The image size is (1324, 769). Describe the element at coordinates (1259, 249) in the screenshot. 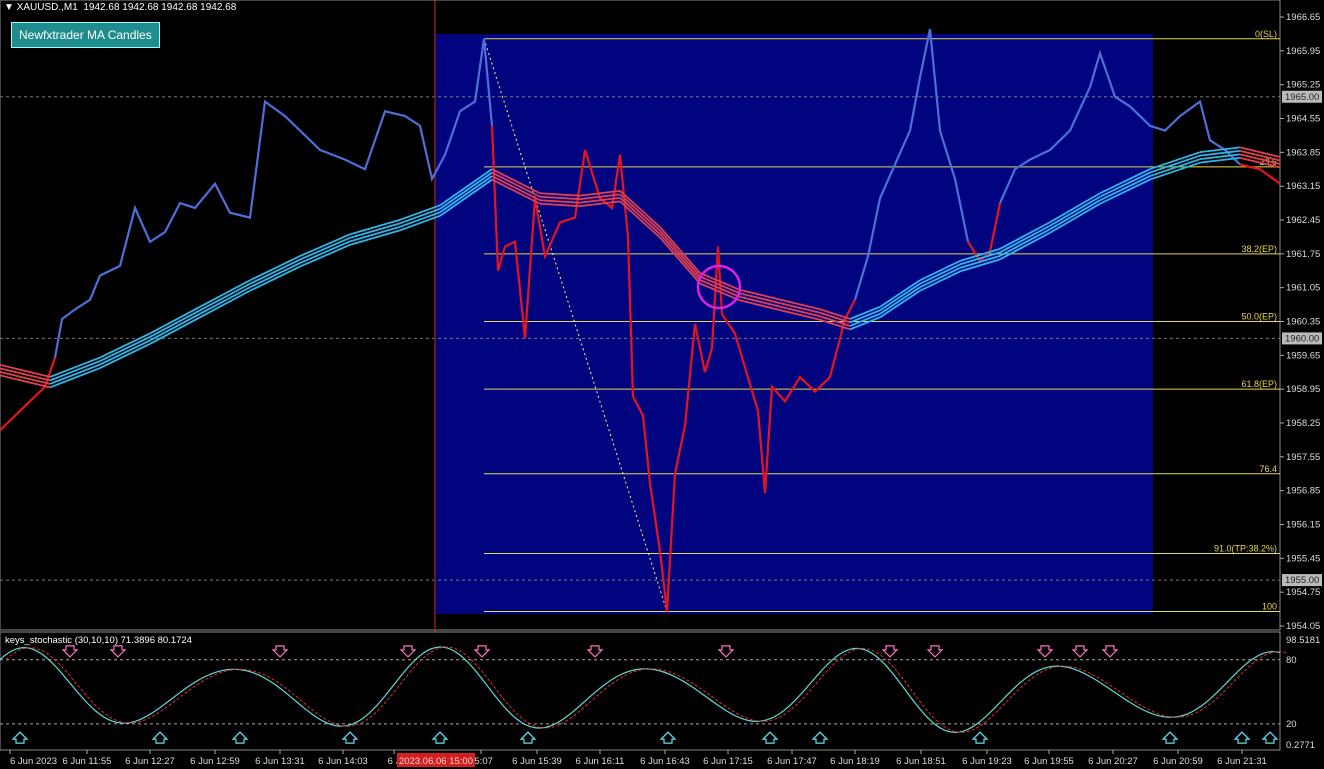

I see `fib-label: 38.2(EP)` at that location.